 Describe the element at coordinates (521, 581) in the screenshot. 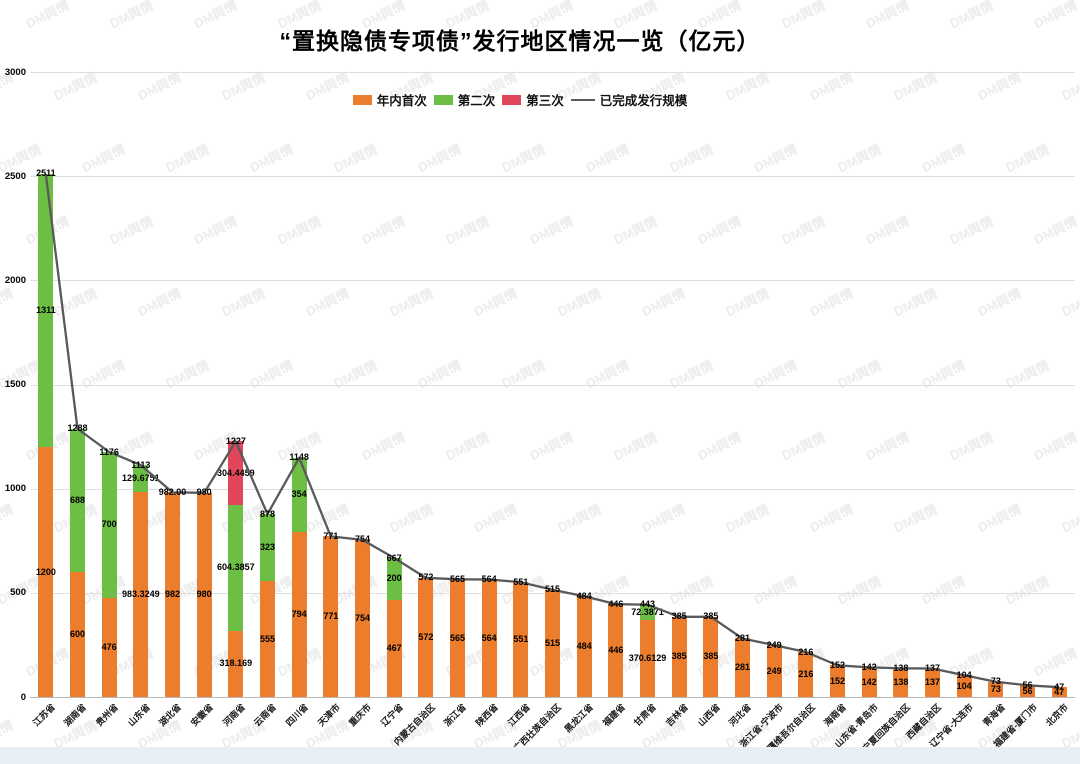

I see `total-value-label: 551` at that location.